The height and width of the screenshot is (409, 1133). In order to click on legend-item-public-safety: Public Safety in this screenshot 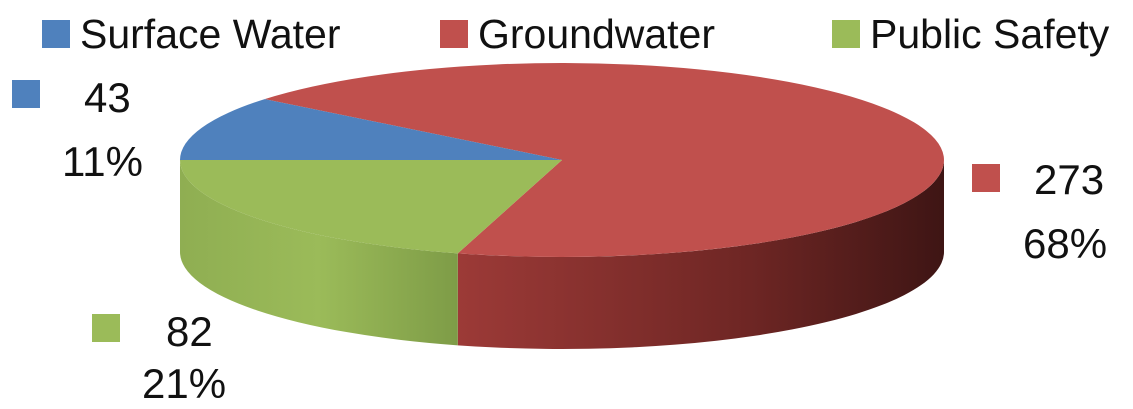, I will do `click(970, 34)`.